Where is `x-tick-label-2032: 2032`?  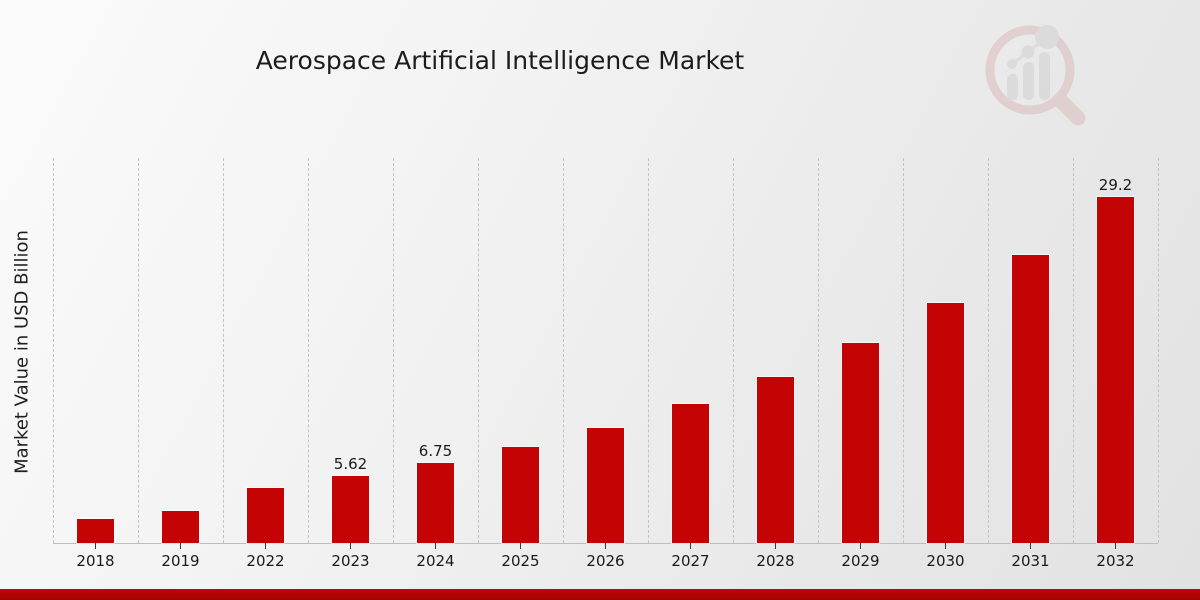
x-tick-label-2032: 2032 is located at coordinates (1115, 561).